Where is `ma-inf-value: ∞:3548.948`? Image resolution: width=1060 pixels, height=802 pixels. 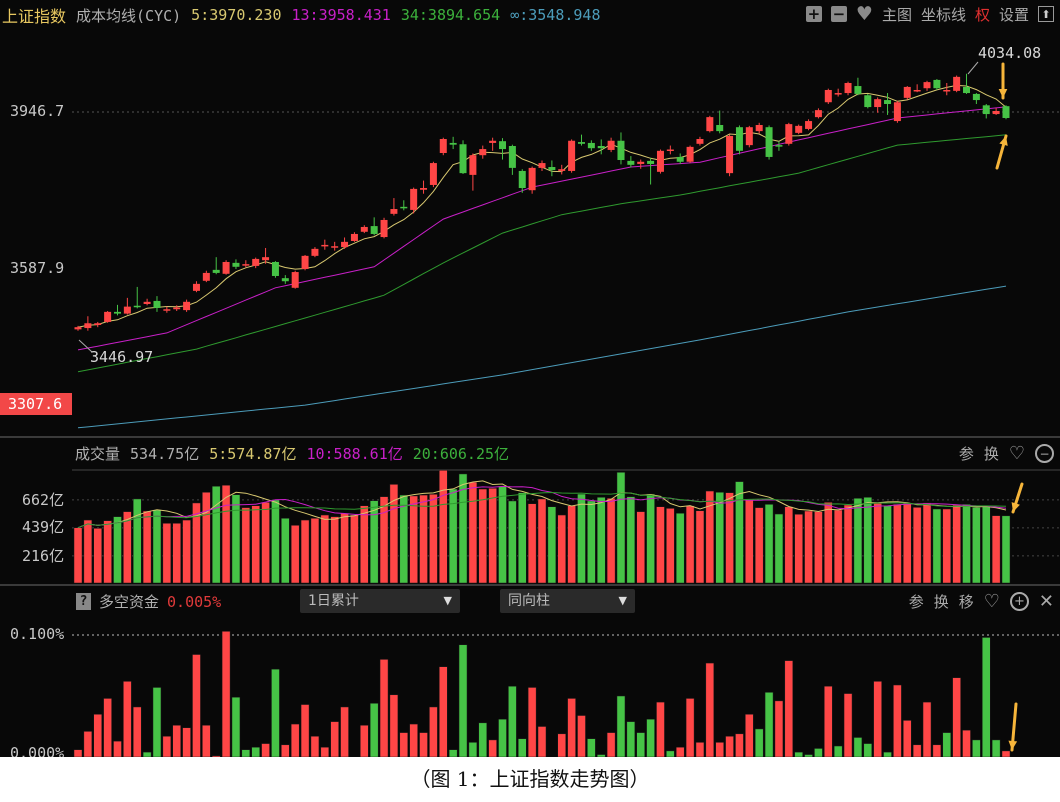 ma-inf-value: ∞:3548.948 is located at coordinates (555, 15).